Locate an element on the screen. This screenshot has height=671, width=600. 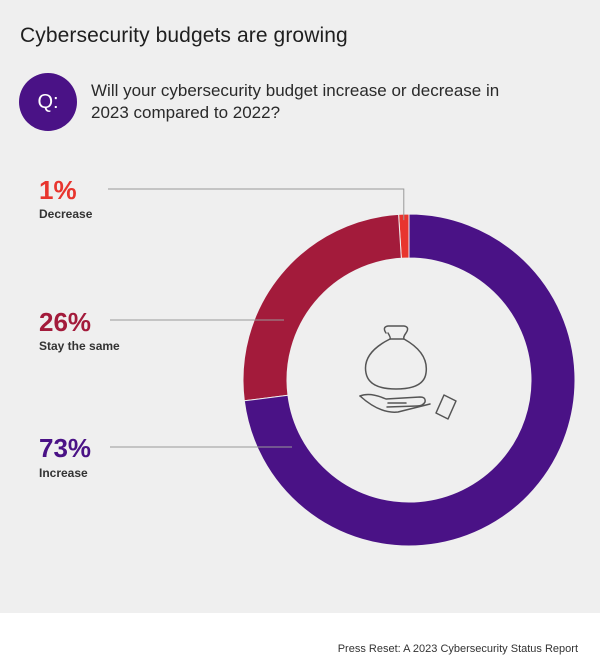
money-bag-in-hand-icon is located at coordinates (408, 372).